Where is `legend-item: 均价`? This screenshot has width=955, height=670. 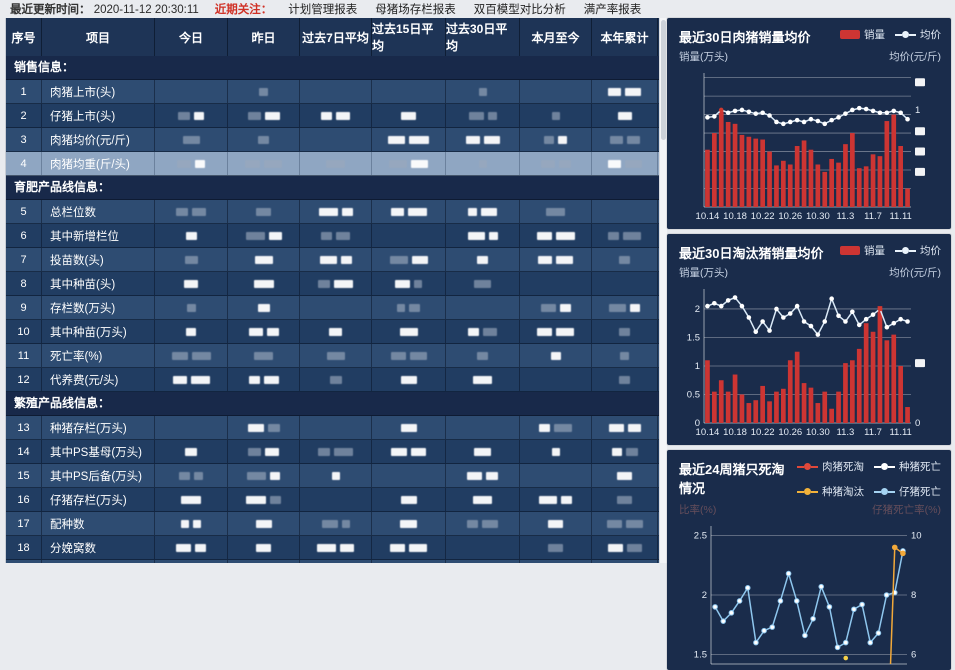 legend-item: 均价 is located at coordinates (918, 34).